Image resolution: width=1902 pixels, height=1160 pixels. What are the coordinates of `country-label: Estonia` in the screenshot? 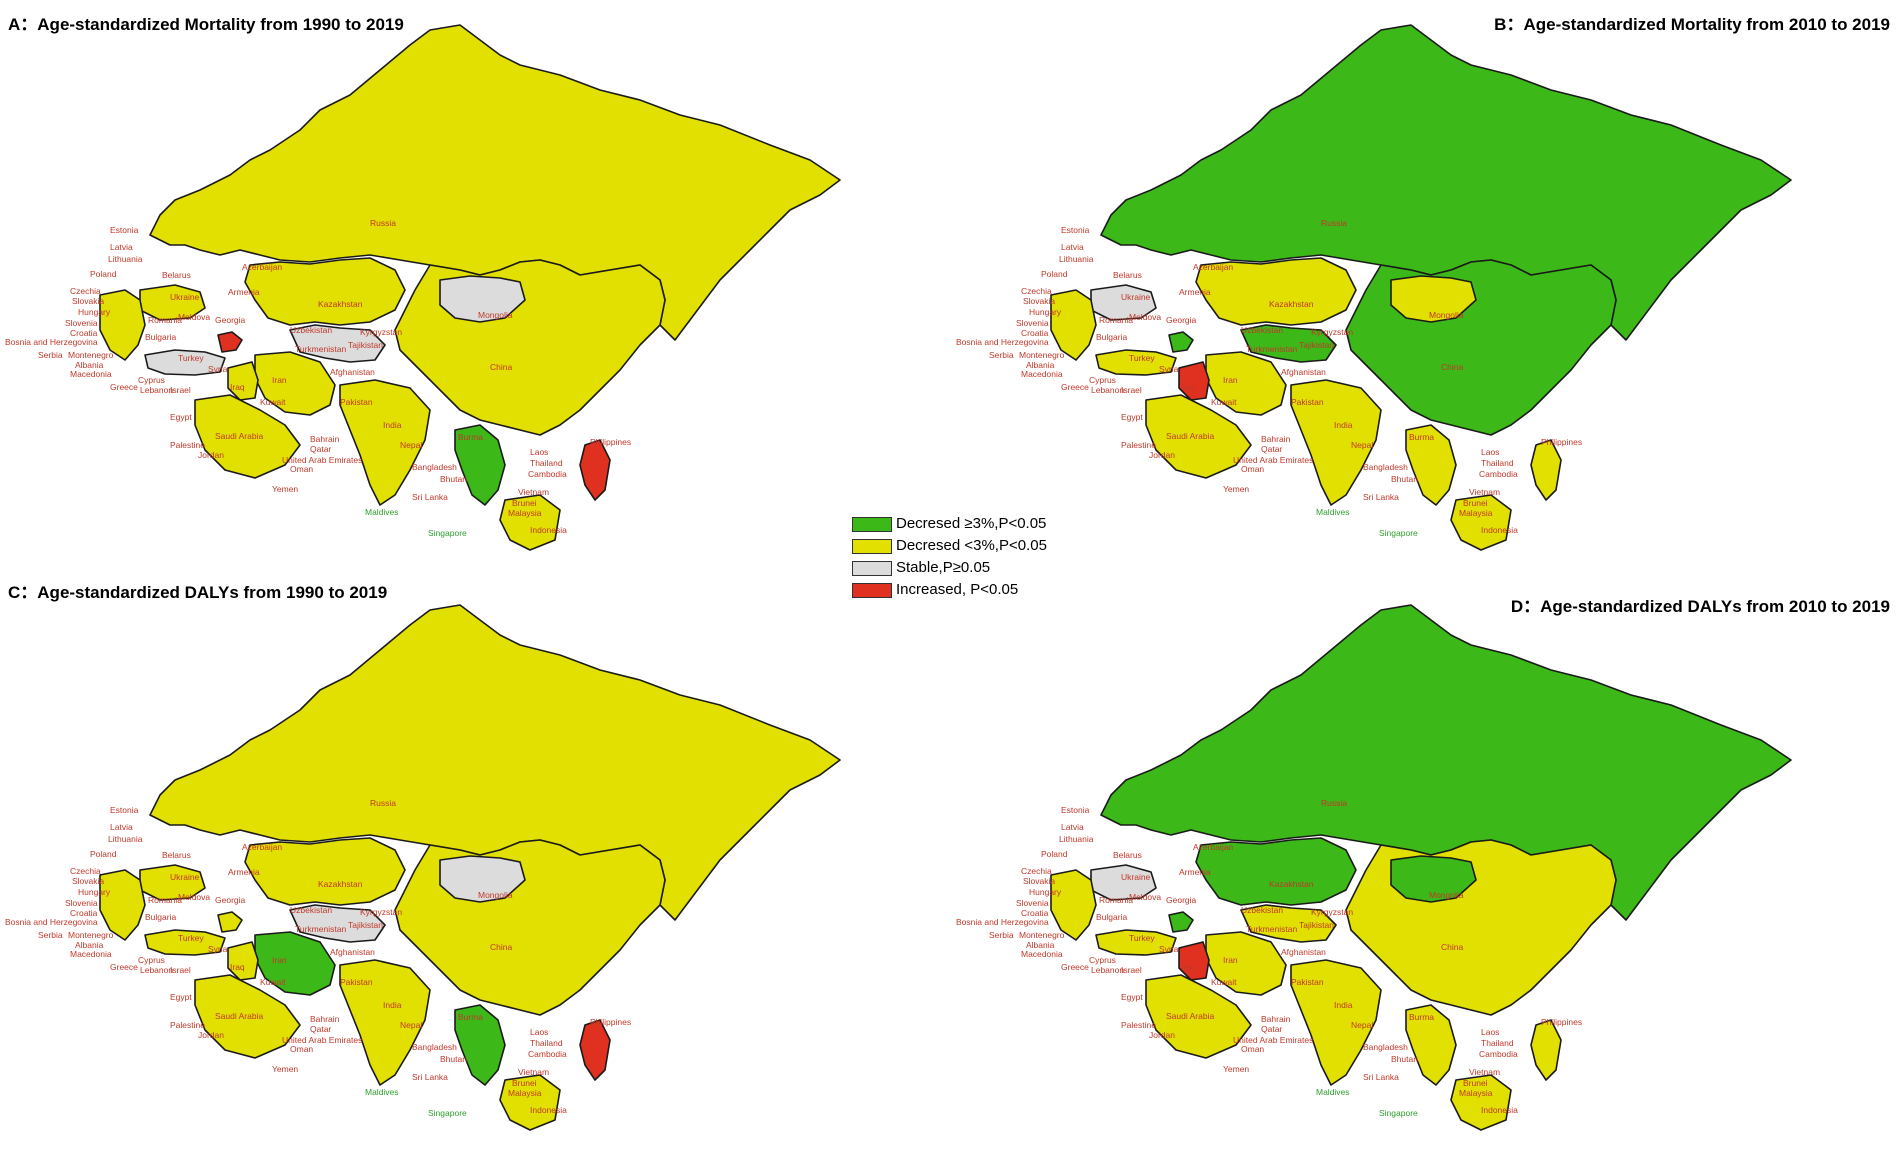 It's located at (1075, 810).